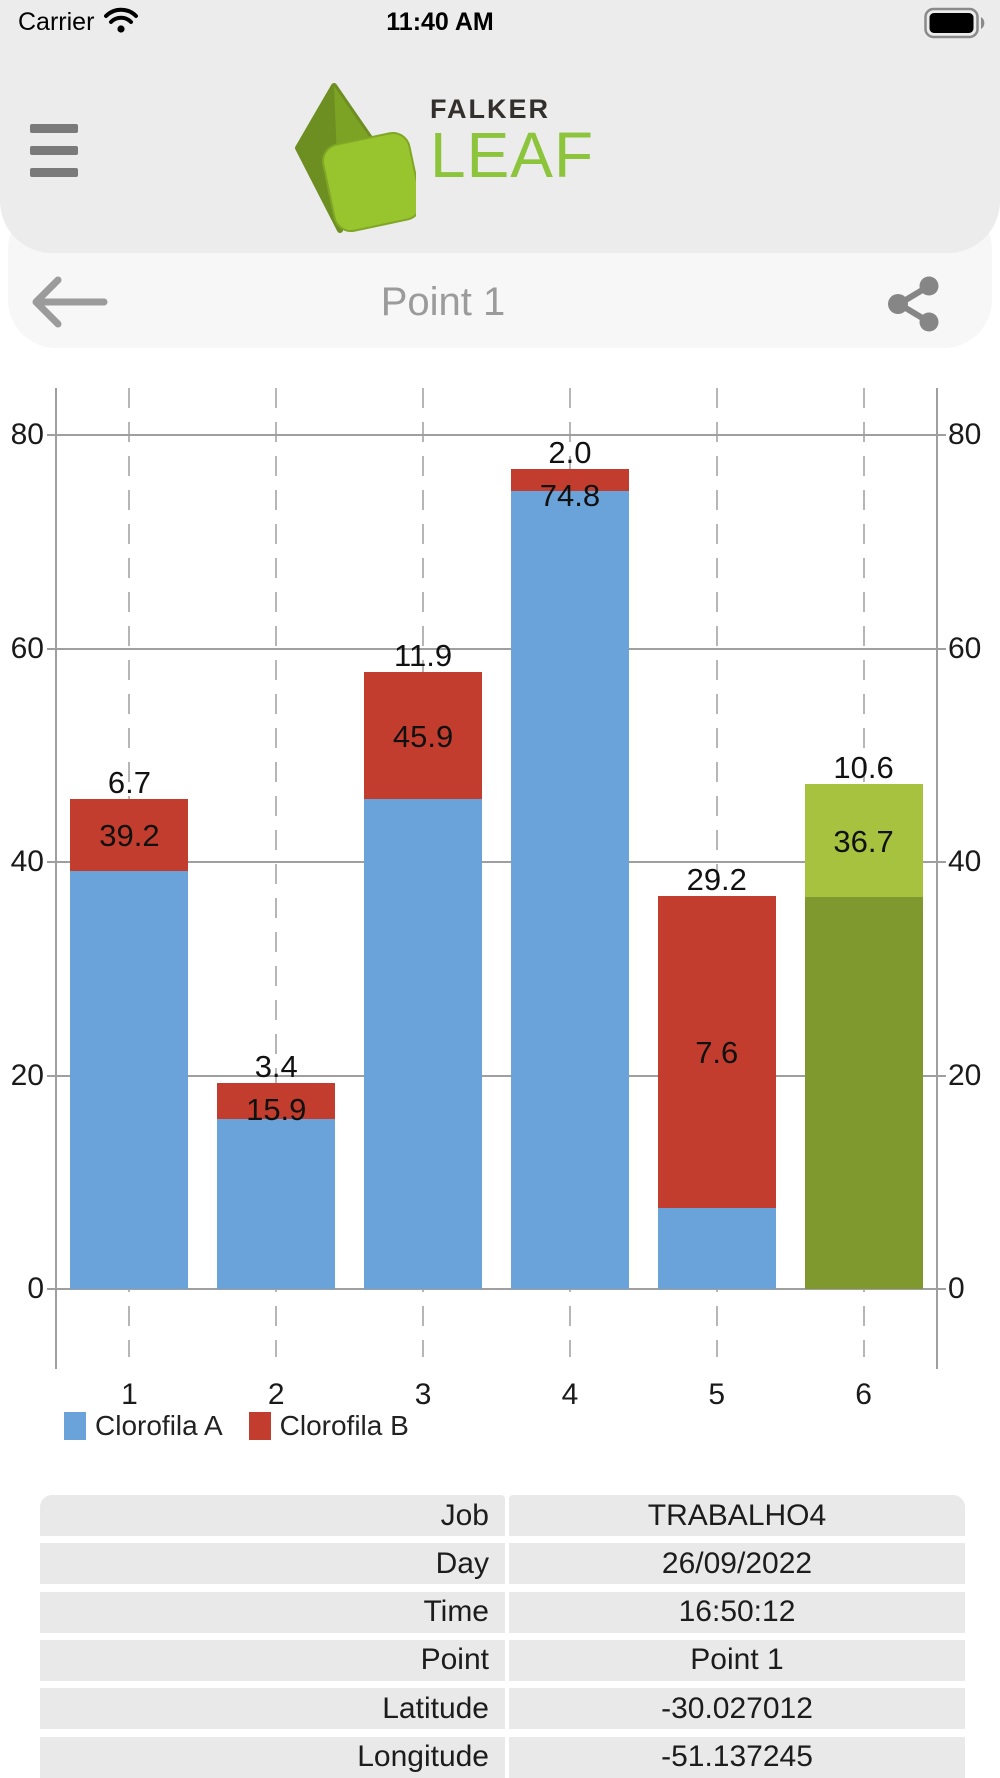 This screenshot has width=1000, height=1778. I want to click on table-row-label: Day, so click(272, 1564).